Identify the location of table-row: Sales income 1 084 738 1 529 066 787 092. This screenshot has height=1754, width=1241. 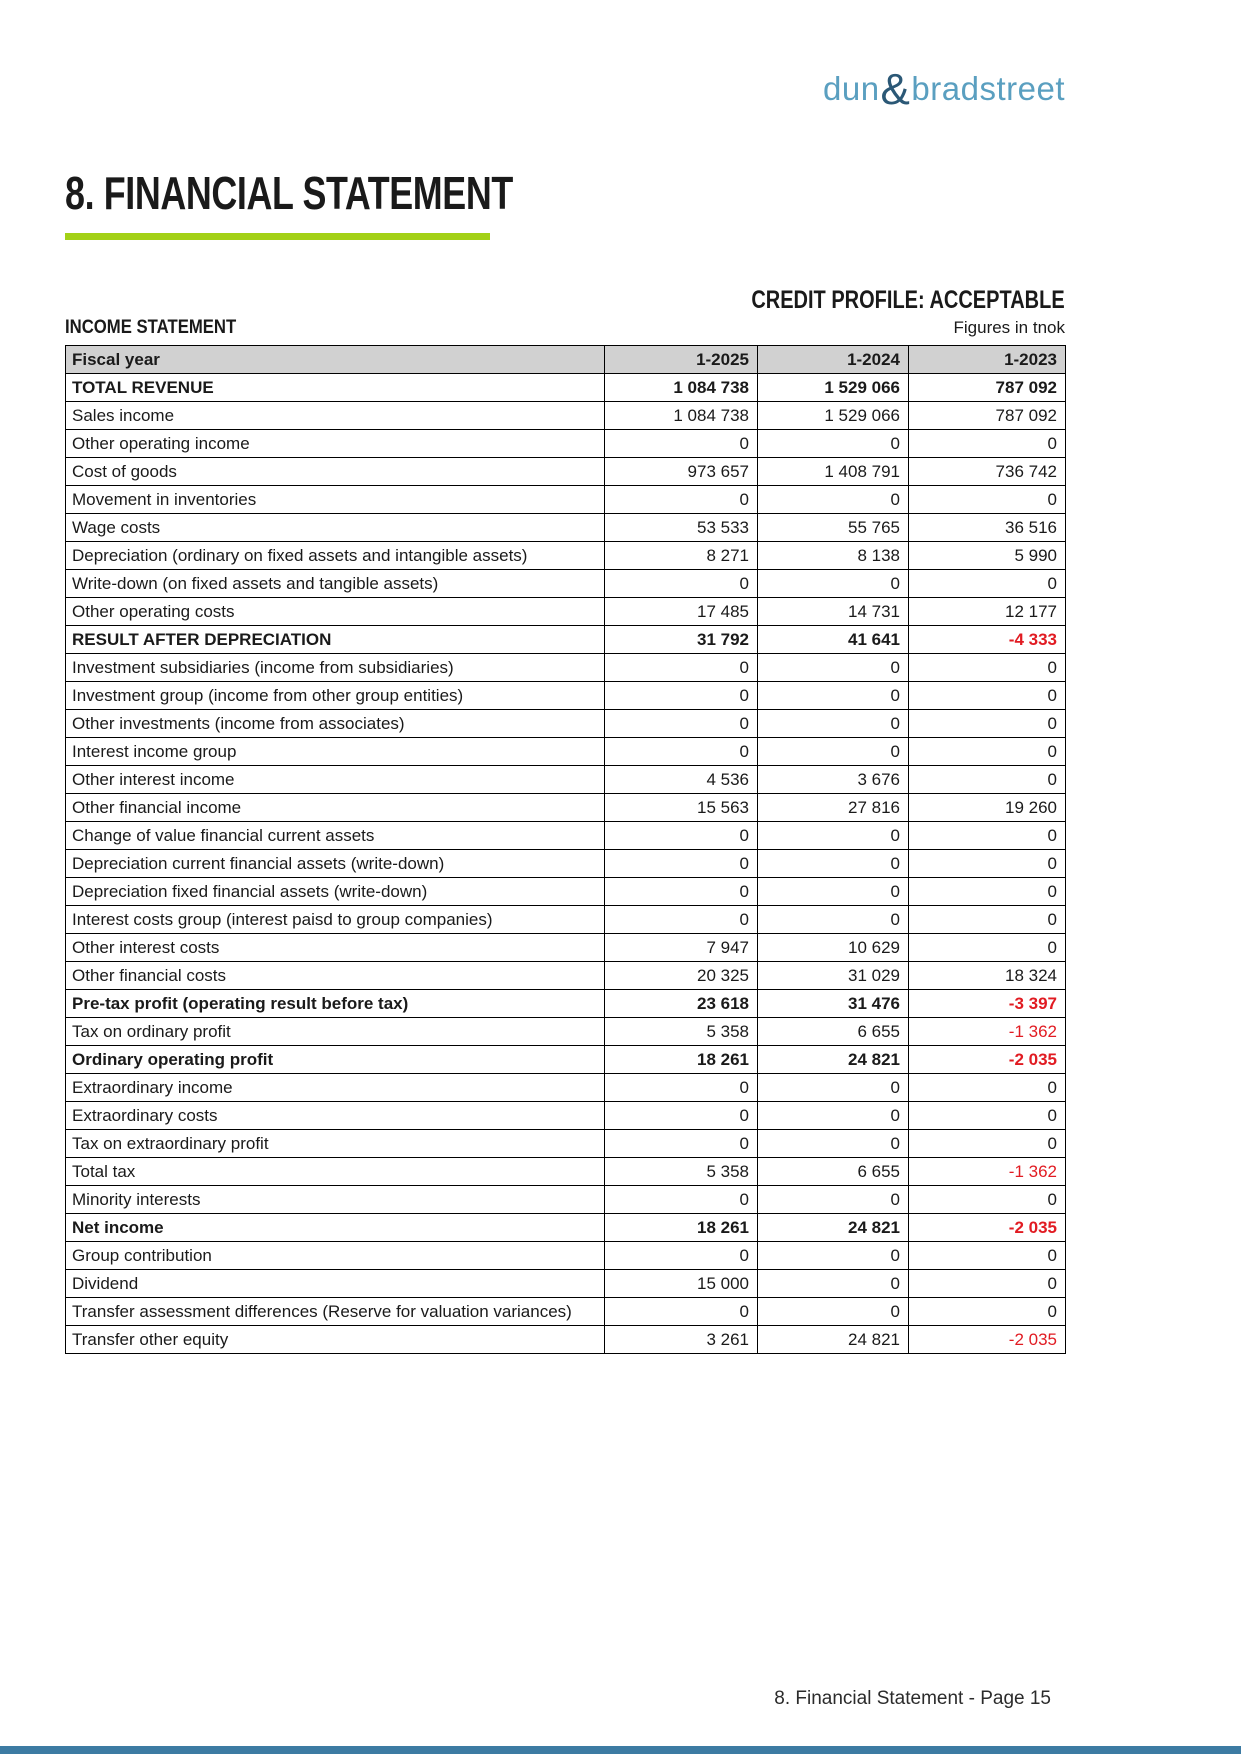
(565, 415).